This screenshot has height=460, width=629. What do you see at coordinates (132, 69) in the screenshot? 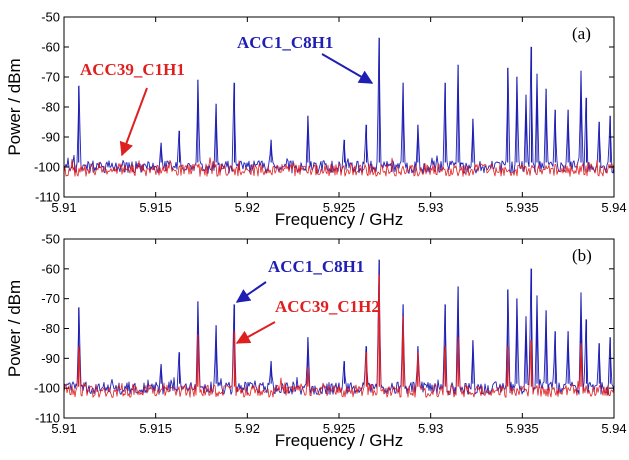
I see `annotation-label: ACC39_C1H1` at bounding box center [132, 69].